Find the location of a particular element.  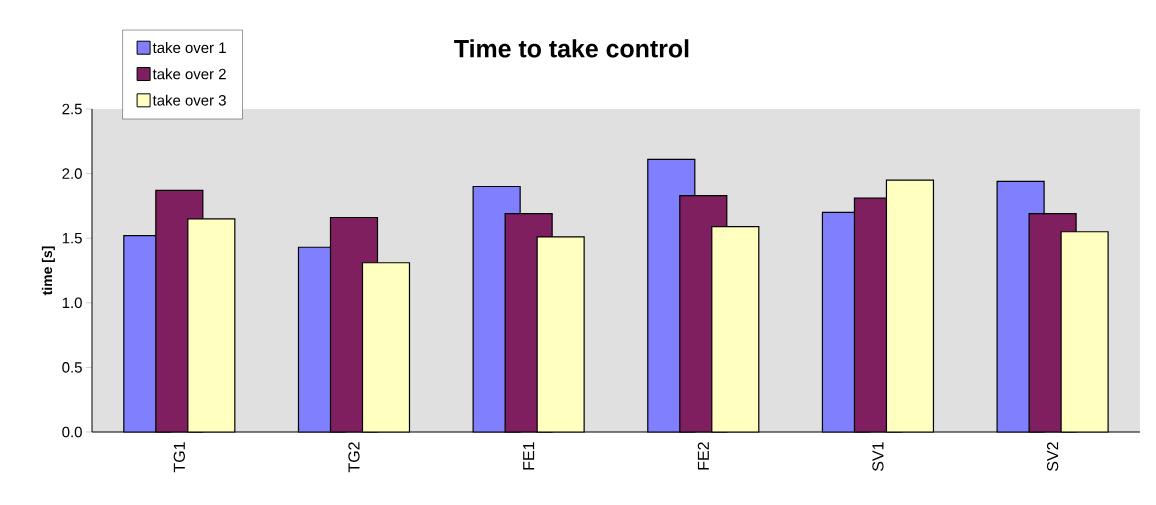

x-tick-label: FE1 is located at coordinates (529, 456).